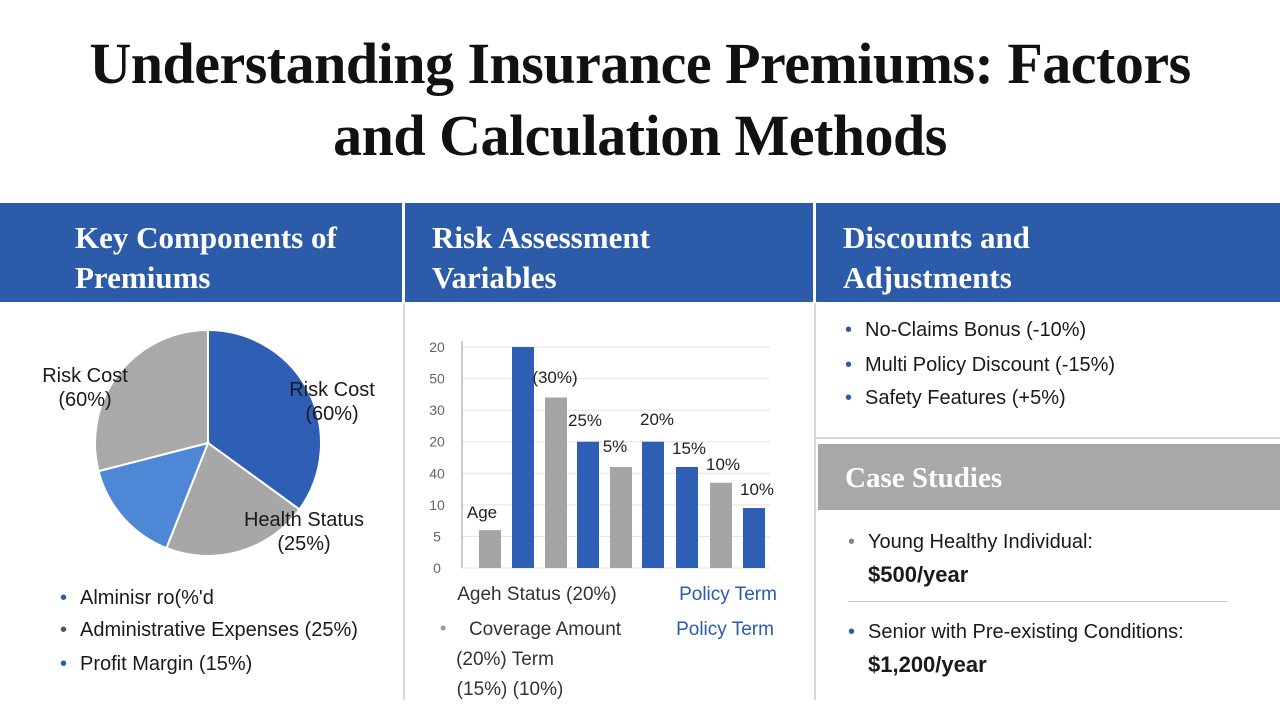 The height and width of the screenshot is (720, 1280). Describe the element at coordinates (304, 532) in the screenshot. I see `pie-label: Health Status (25%)` at that location.